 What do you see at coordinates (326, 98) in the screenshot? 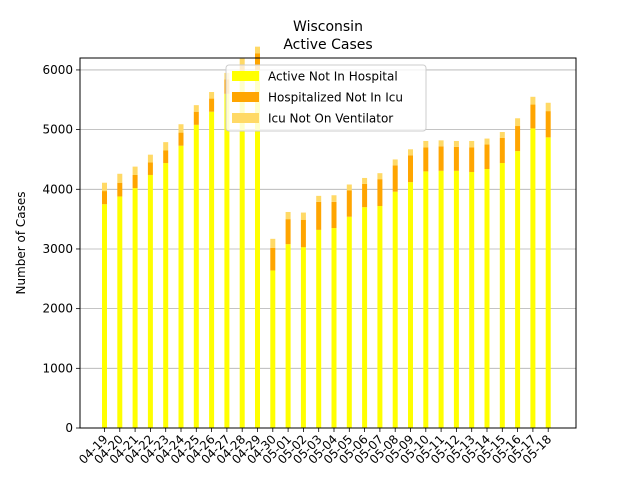
I see `legend-box` at bounding box center [326, 98].